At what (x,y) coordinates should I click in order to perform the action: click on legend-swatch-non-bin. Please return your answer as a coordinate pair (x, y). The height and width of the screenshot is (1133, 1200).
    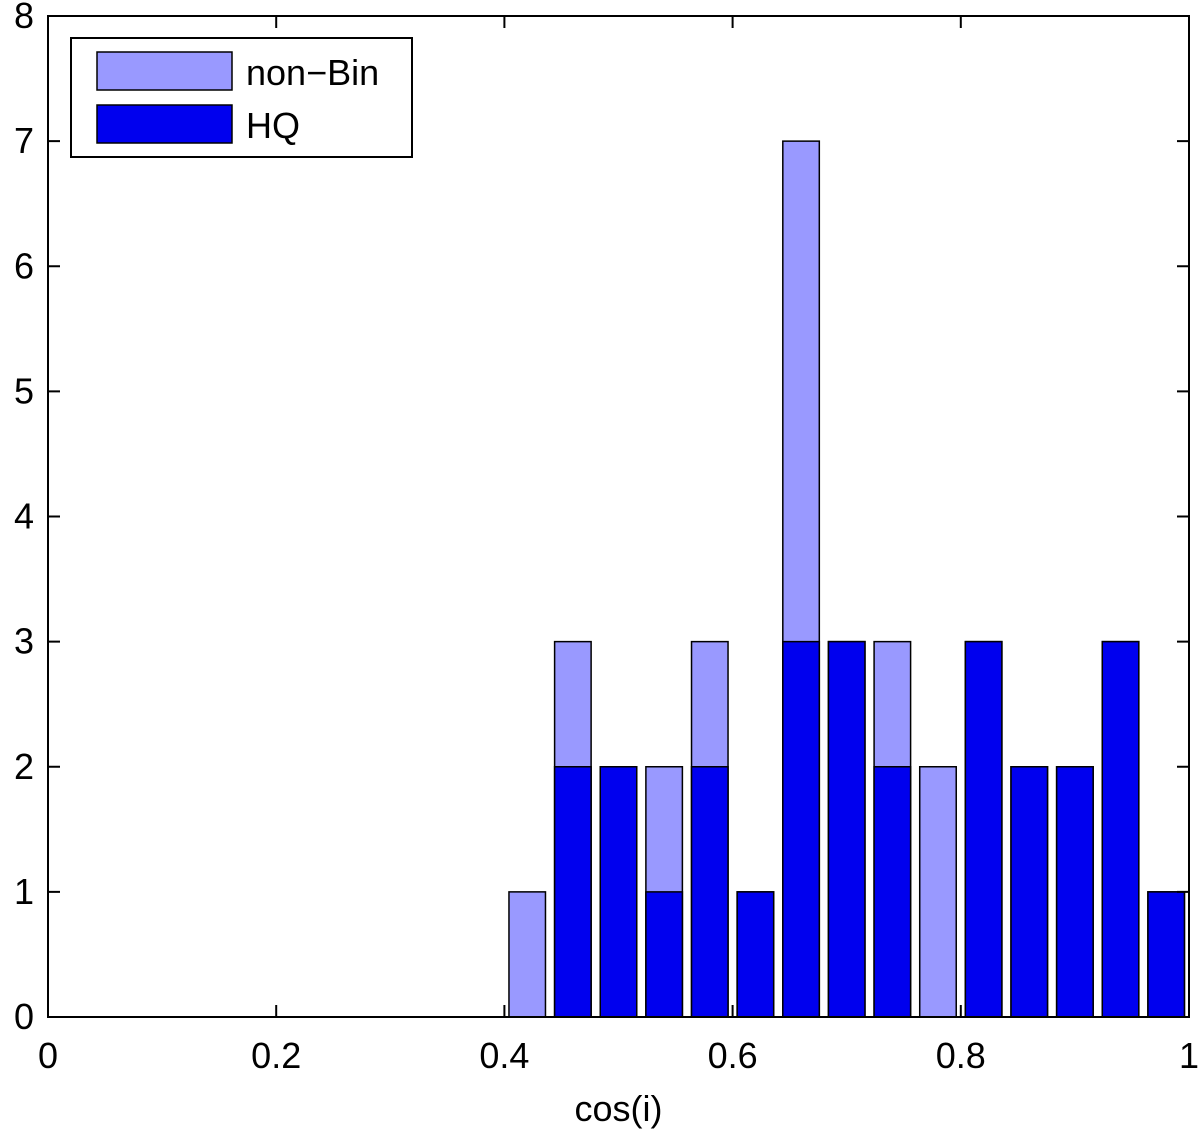
    Looking at the image, I should click on (164, 71).